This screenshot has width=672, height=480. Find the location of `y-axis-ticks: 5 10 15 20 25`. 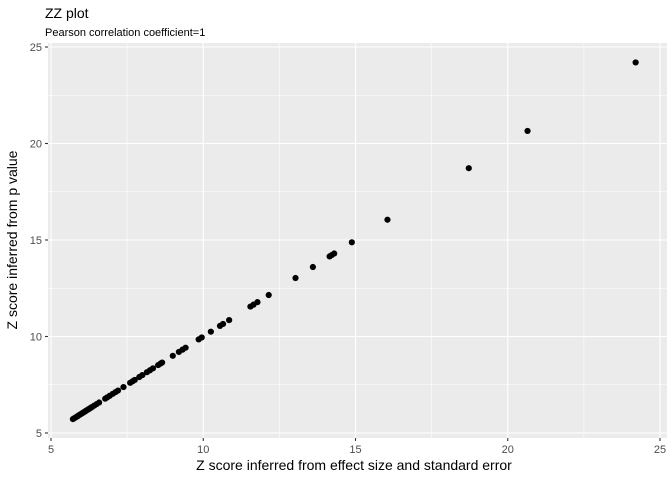

y-axis-ticks: 5 10 15 20 25 is located at coordinates (39, 241).